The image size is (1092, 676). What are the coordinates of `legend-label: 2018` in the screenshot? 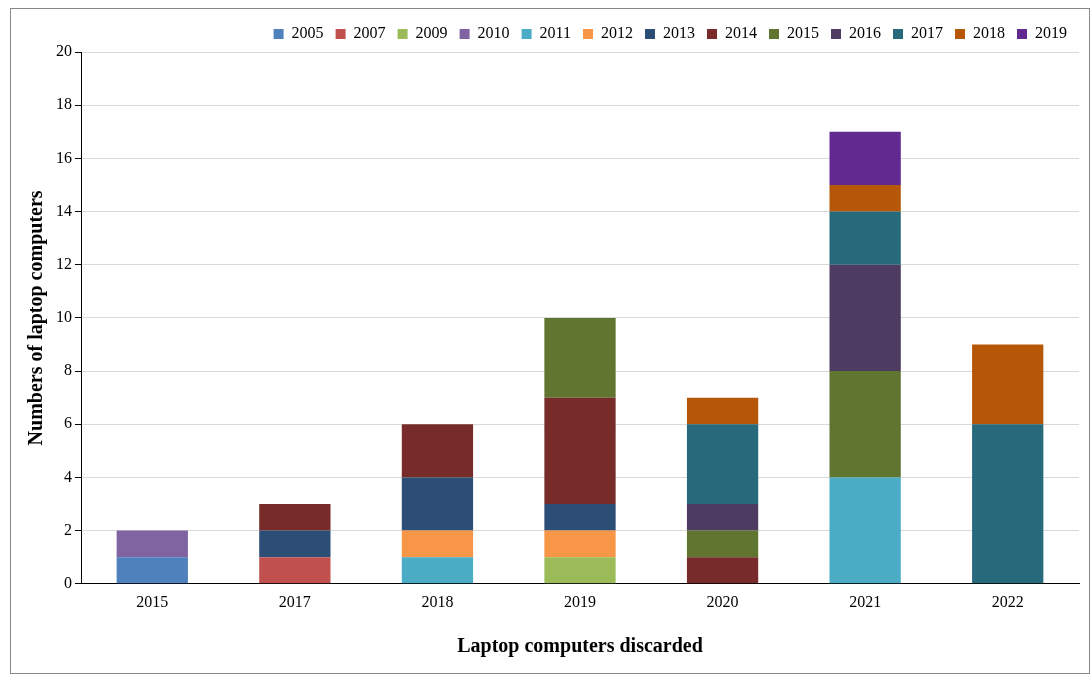 It's located at (989, 33).